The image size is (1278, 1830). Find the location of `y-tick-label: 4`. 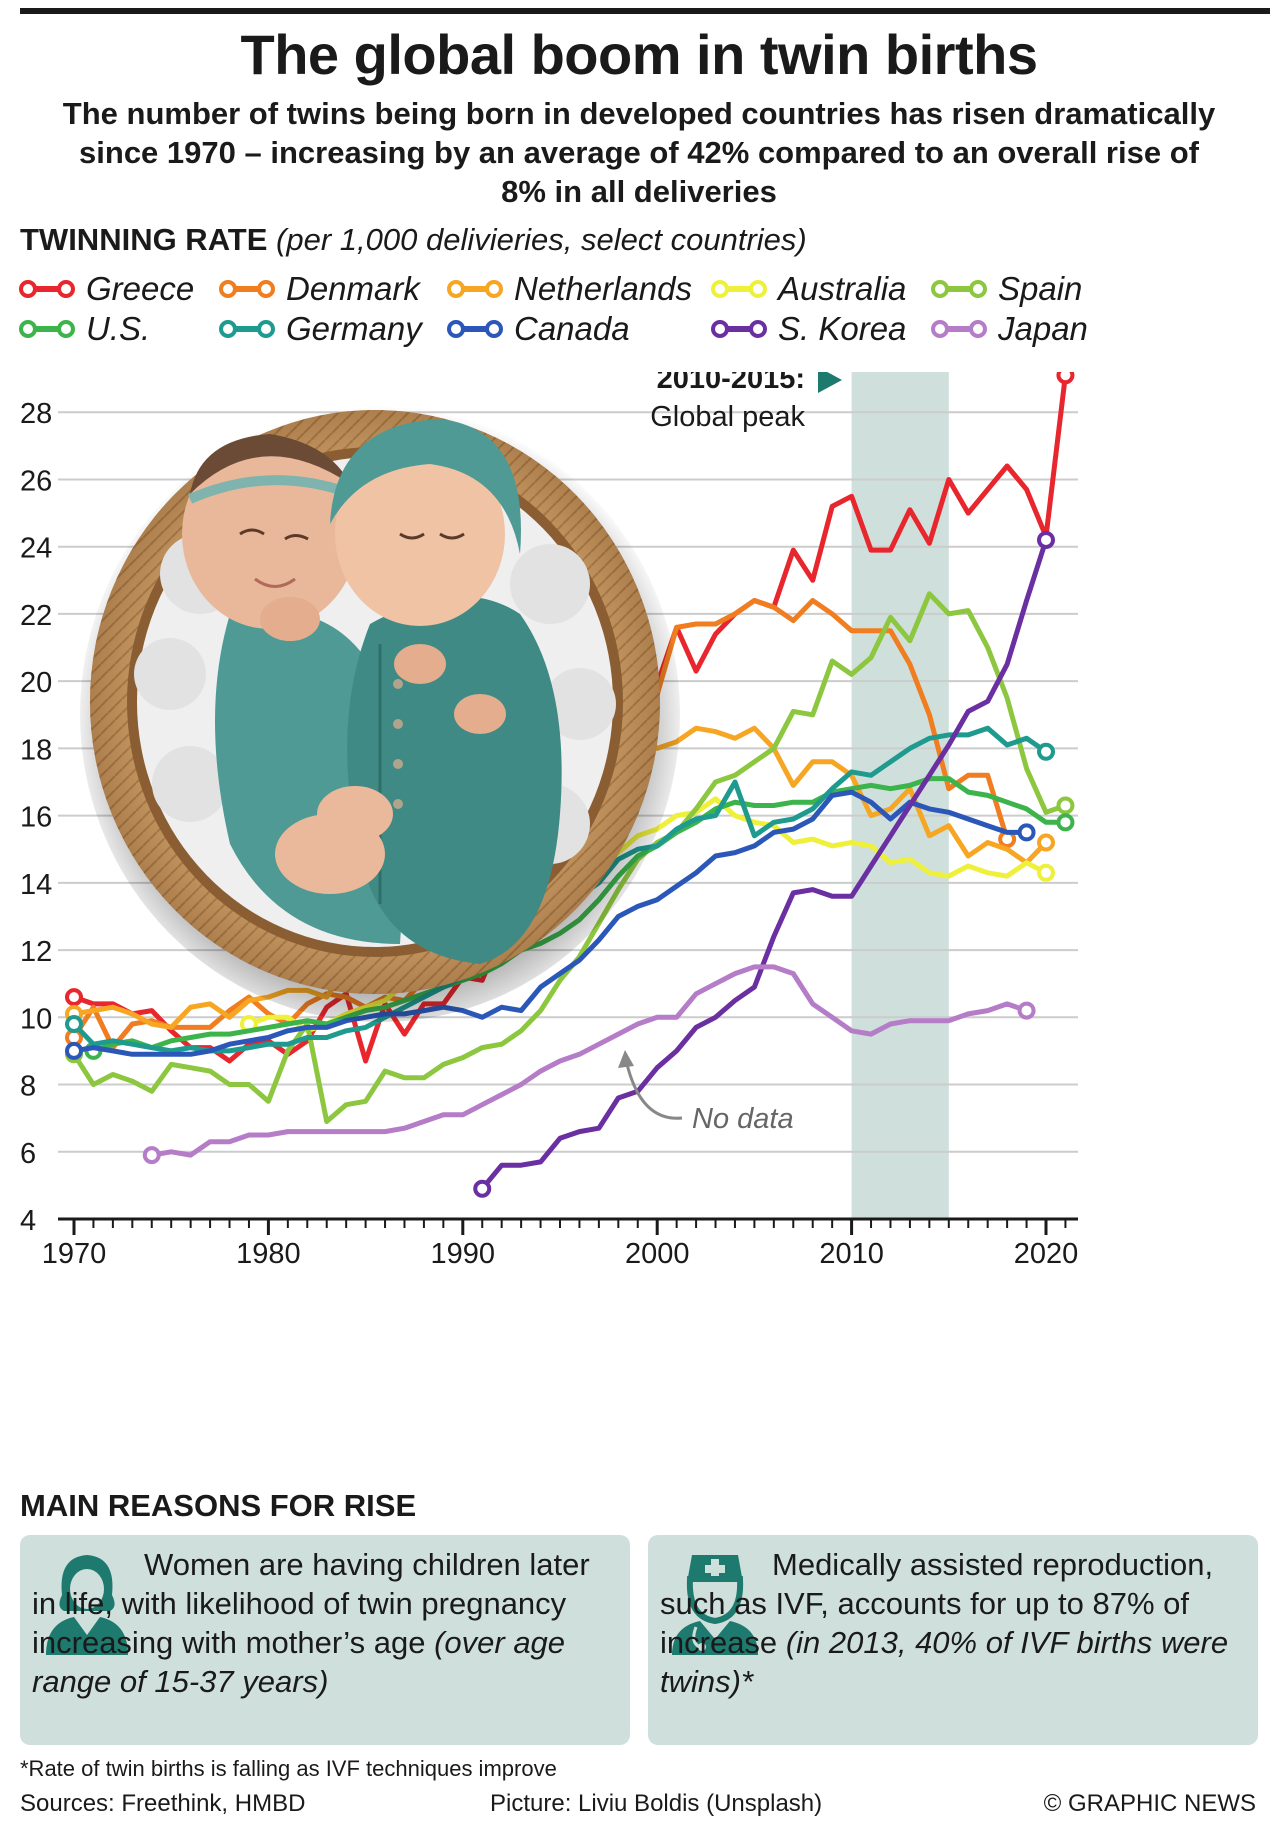

y-tick-label: 4 is located at coordinates (28, 1221).